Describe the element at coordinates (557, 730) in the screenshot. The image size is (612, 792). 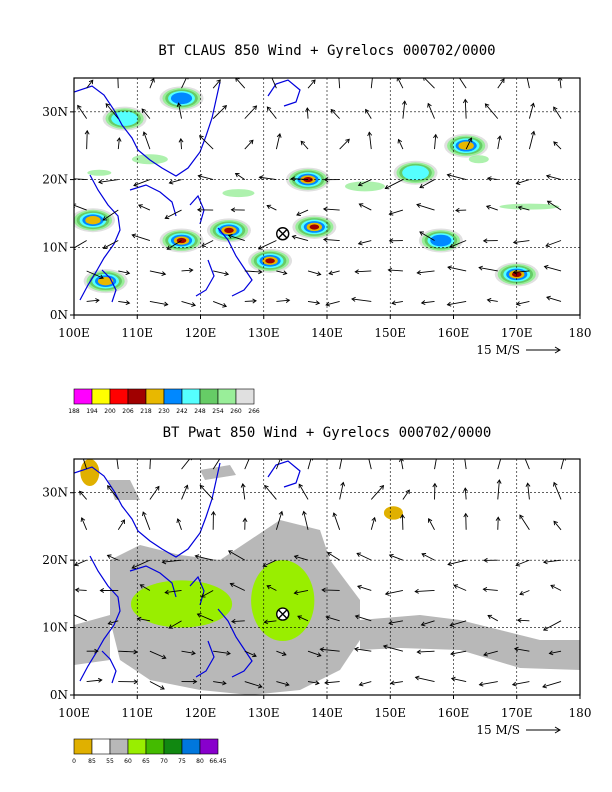
I see `wind-reference-arrowhead` at that location.